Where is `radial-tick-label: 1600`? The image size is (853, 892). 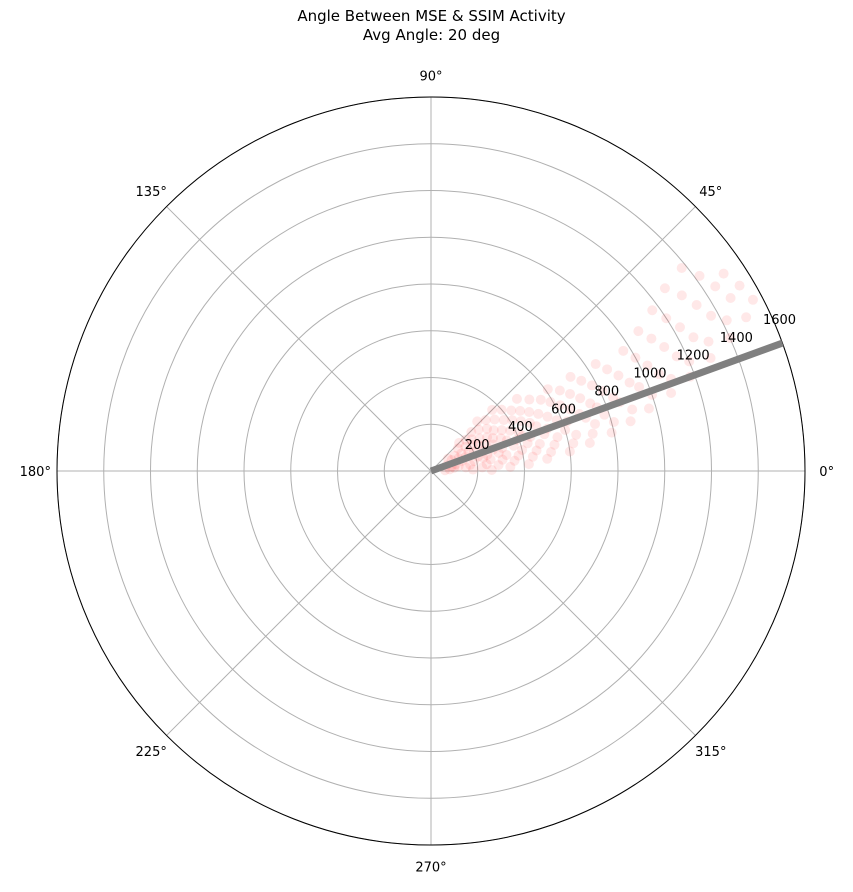 radial-tick-label: 1600 is located at coordinates (779, 320).